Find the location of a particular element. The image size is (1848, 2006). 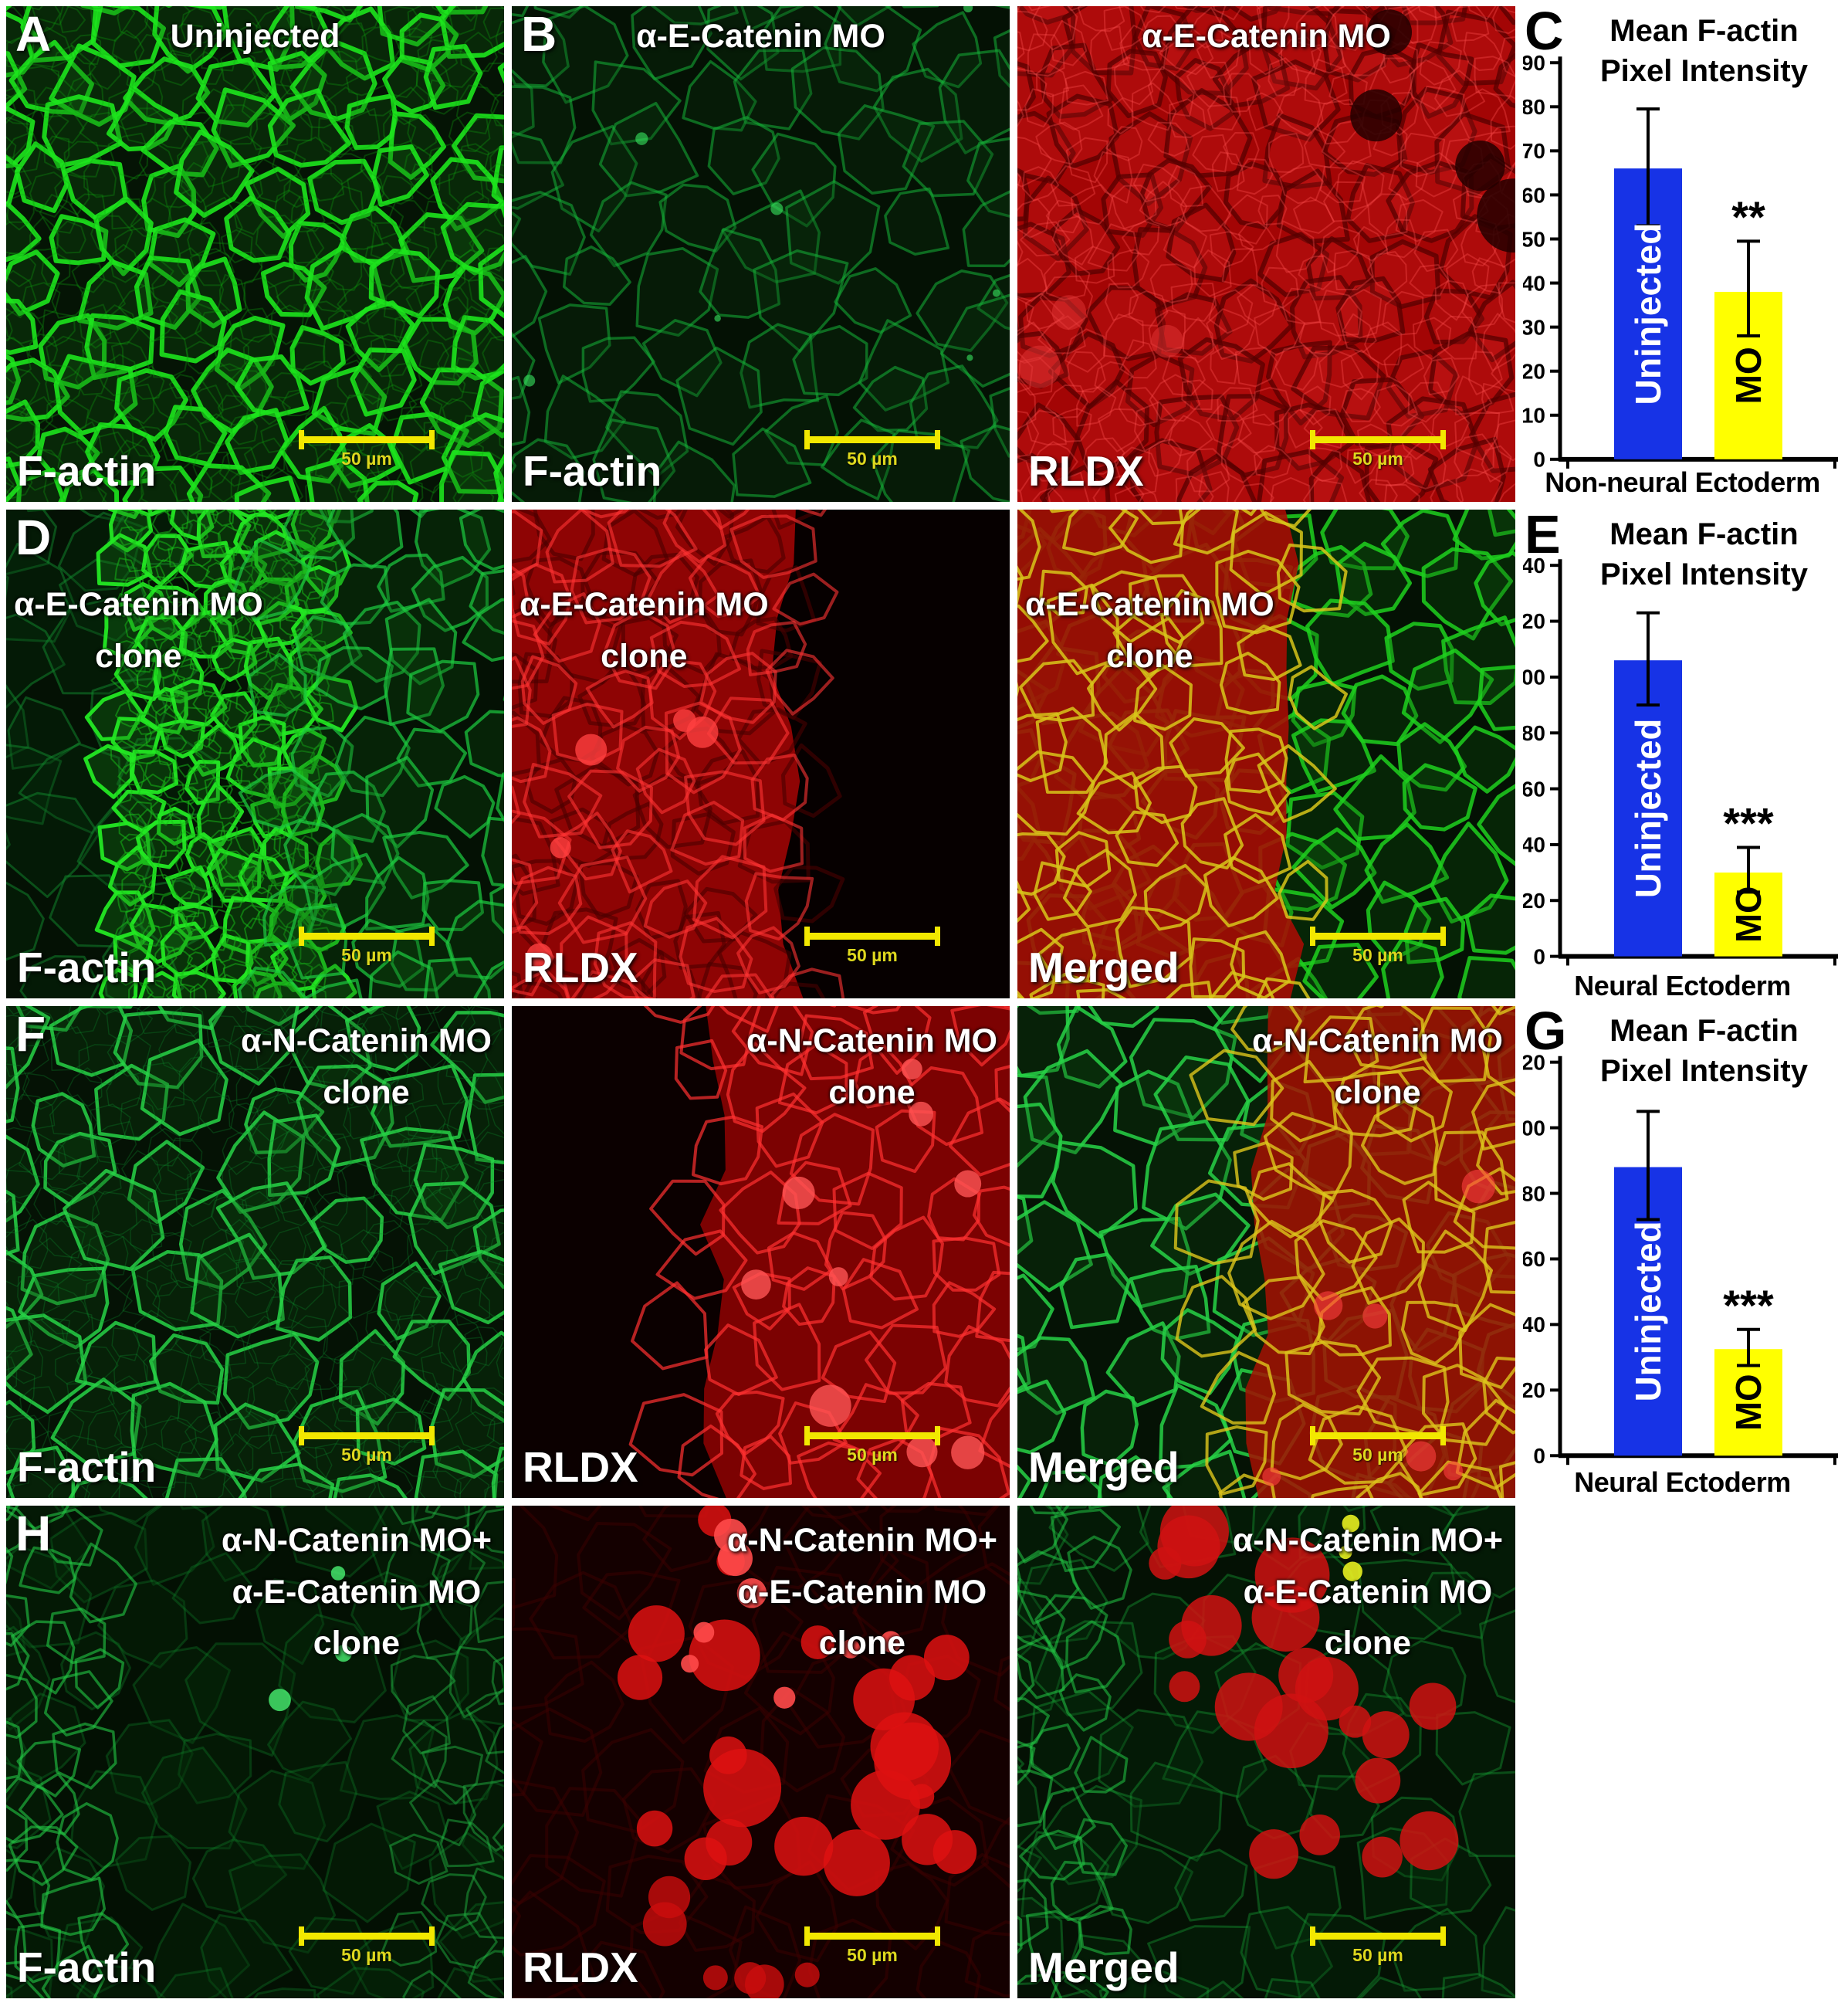

x-axis-label: Non-neural Ectoderm is located at coordinates (1682, 482).